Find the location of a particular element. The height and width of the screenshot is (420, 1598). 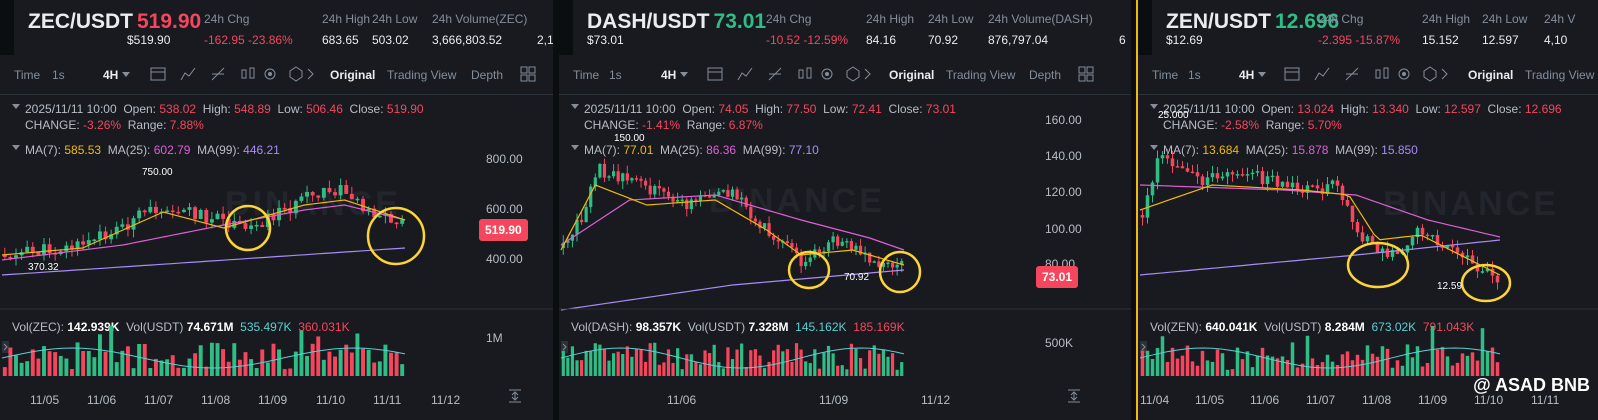

ma99-value: 446.21 is located at coordinates (261, 150).